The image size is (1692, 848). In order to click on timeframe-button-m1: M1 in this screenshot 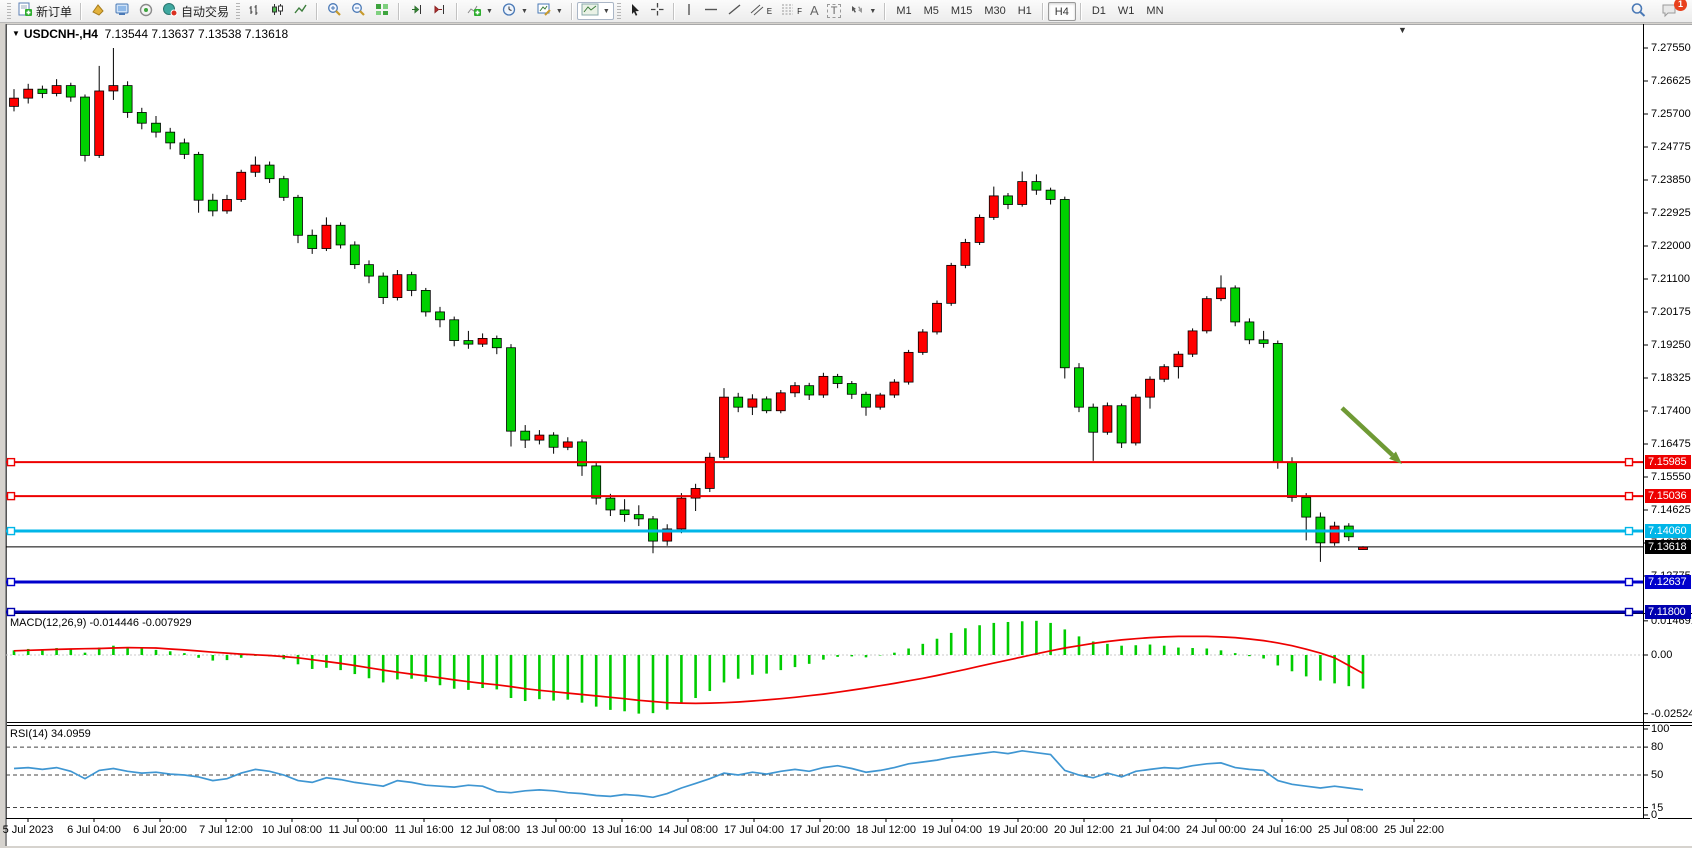, I will do `click(904, 10)`.